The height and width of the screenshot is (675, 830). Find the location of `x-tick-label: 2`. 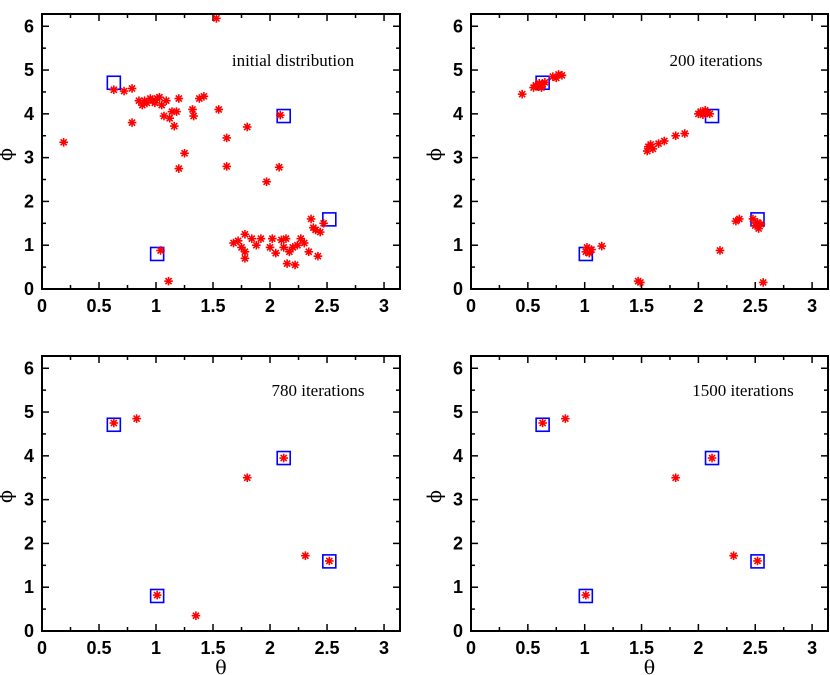

x-tick-label: 2 is located at coordinates (698, 648).